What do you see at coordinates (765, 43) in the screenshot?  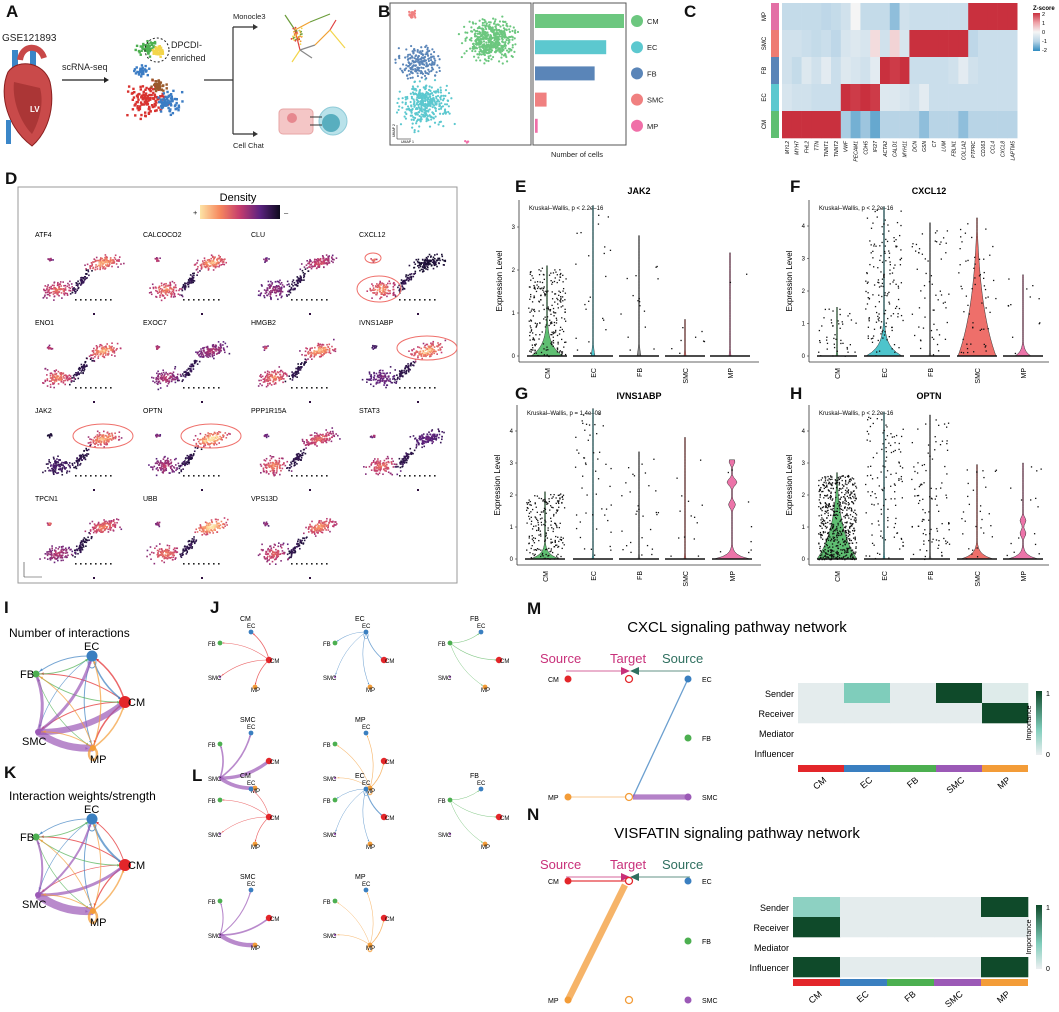 I see `row-label: SMC` at bounding box center [765, 43].